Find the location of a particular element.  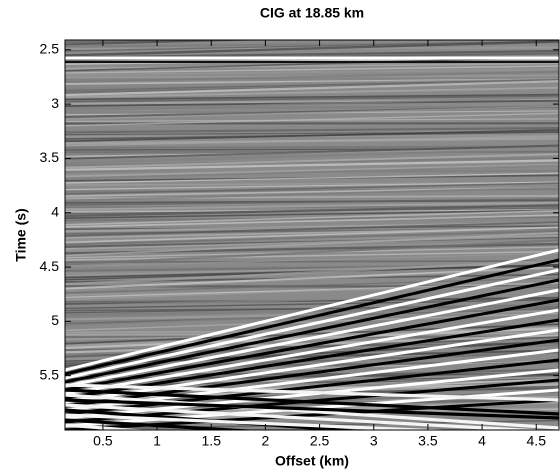

texture is located at coordinates (312, 36).